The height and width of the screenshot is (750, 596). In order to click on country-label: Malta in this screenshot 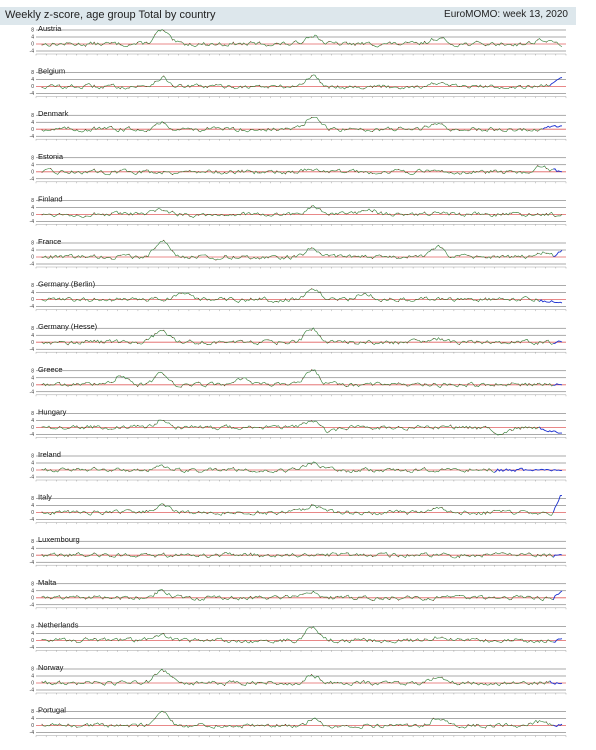, I will do `click(47, 582)`.